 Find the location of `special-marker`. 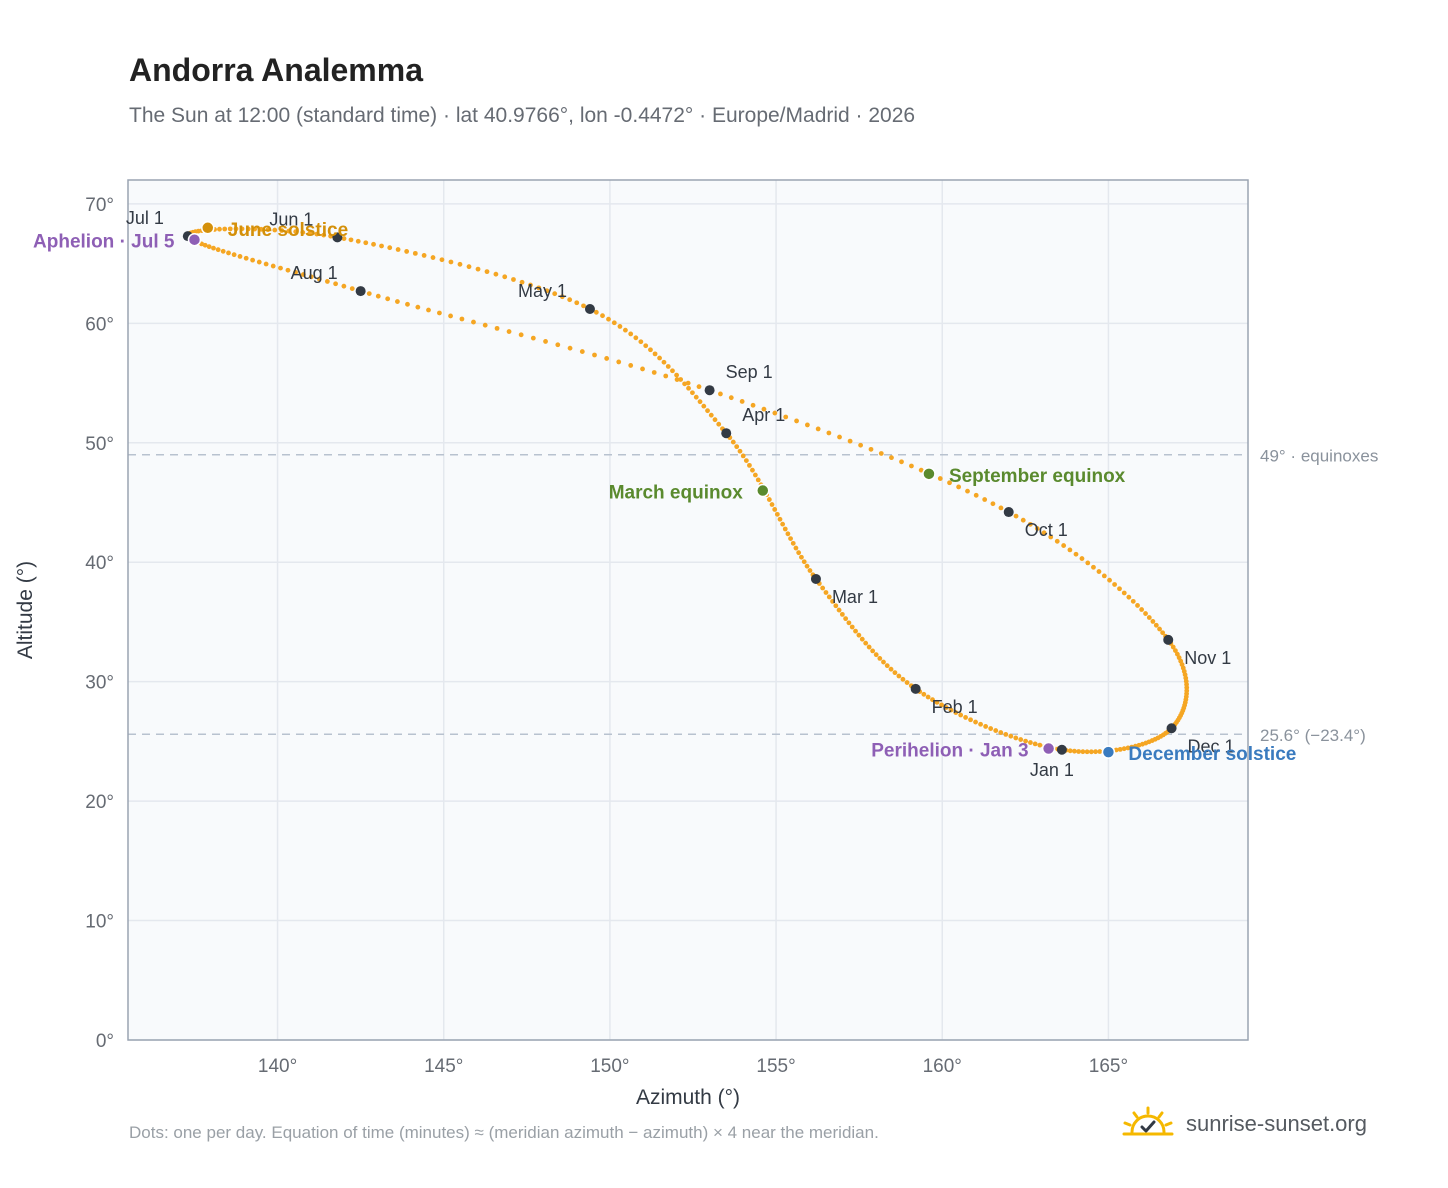

special-marker is located at coordinates (1108, 752).